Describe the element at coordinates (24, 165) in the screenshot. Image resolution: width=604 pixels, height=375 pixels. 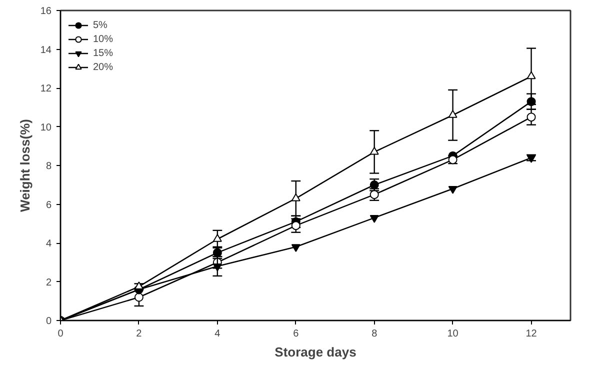
I see `y-axis-title: Weight loss(%)` at that location.